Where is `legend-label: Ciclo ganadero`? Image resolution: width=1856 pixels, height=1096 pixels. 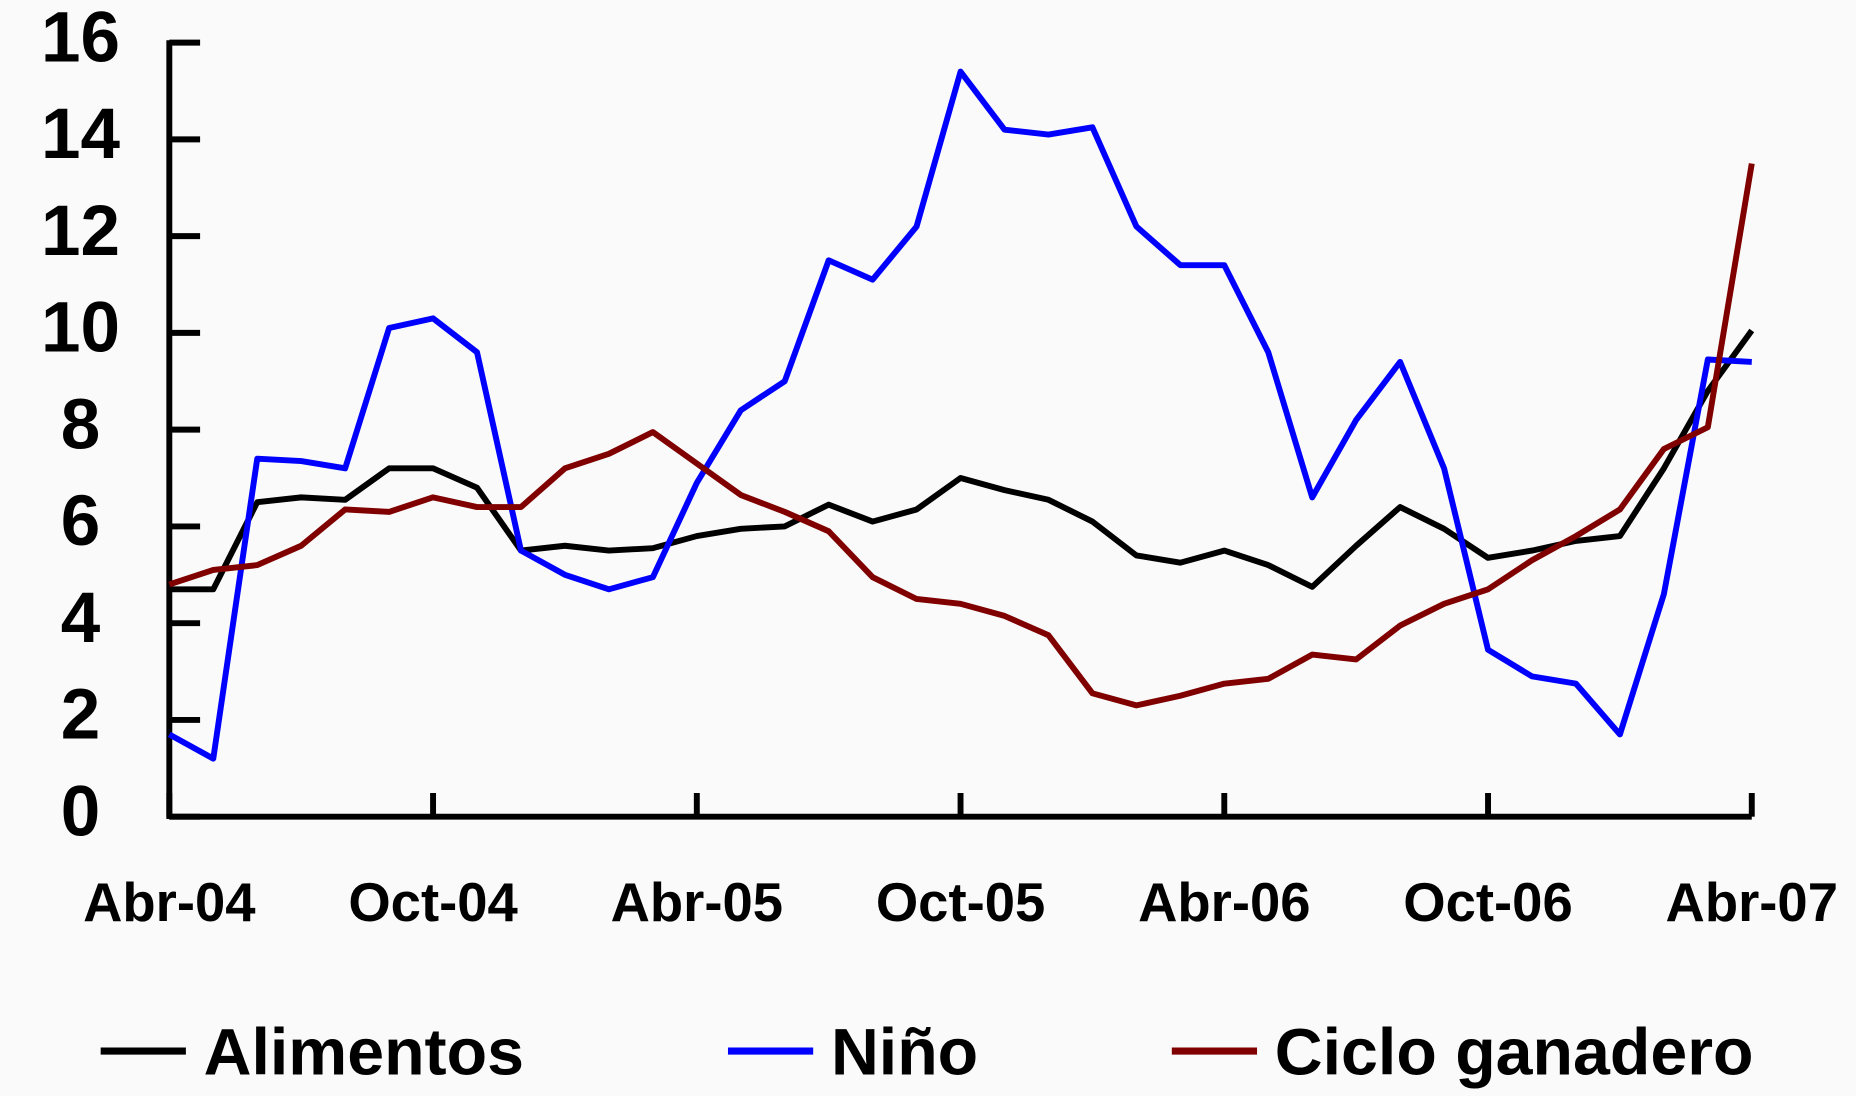
legend-label: Ciclo ganadero is located at coordinates (1514, 1052).